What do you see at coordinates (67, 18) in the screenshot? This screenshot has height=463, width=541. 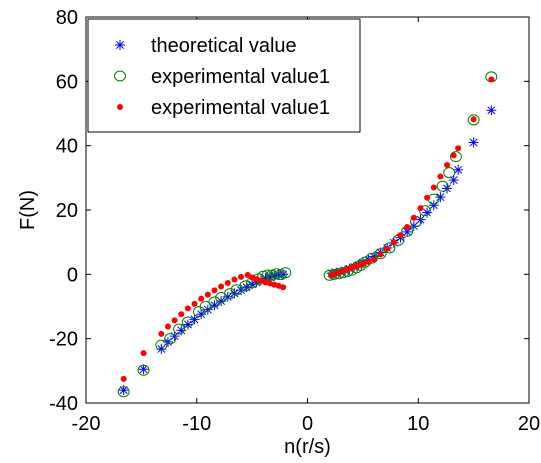 I see `y-tick-label: 80` at bounding box center [67, 18].